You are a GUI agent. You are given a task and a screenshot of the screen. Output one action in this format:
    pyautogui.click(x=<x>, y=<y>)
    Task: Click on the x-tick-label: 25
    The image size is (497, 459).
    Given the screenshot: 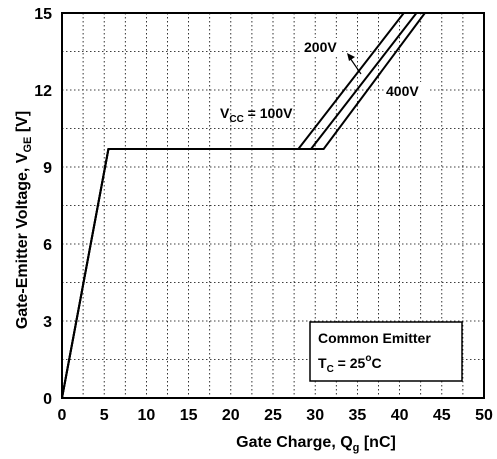 What is the action you would take?
    pyautogui.click(x=273, y=415)
    